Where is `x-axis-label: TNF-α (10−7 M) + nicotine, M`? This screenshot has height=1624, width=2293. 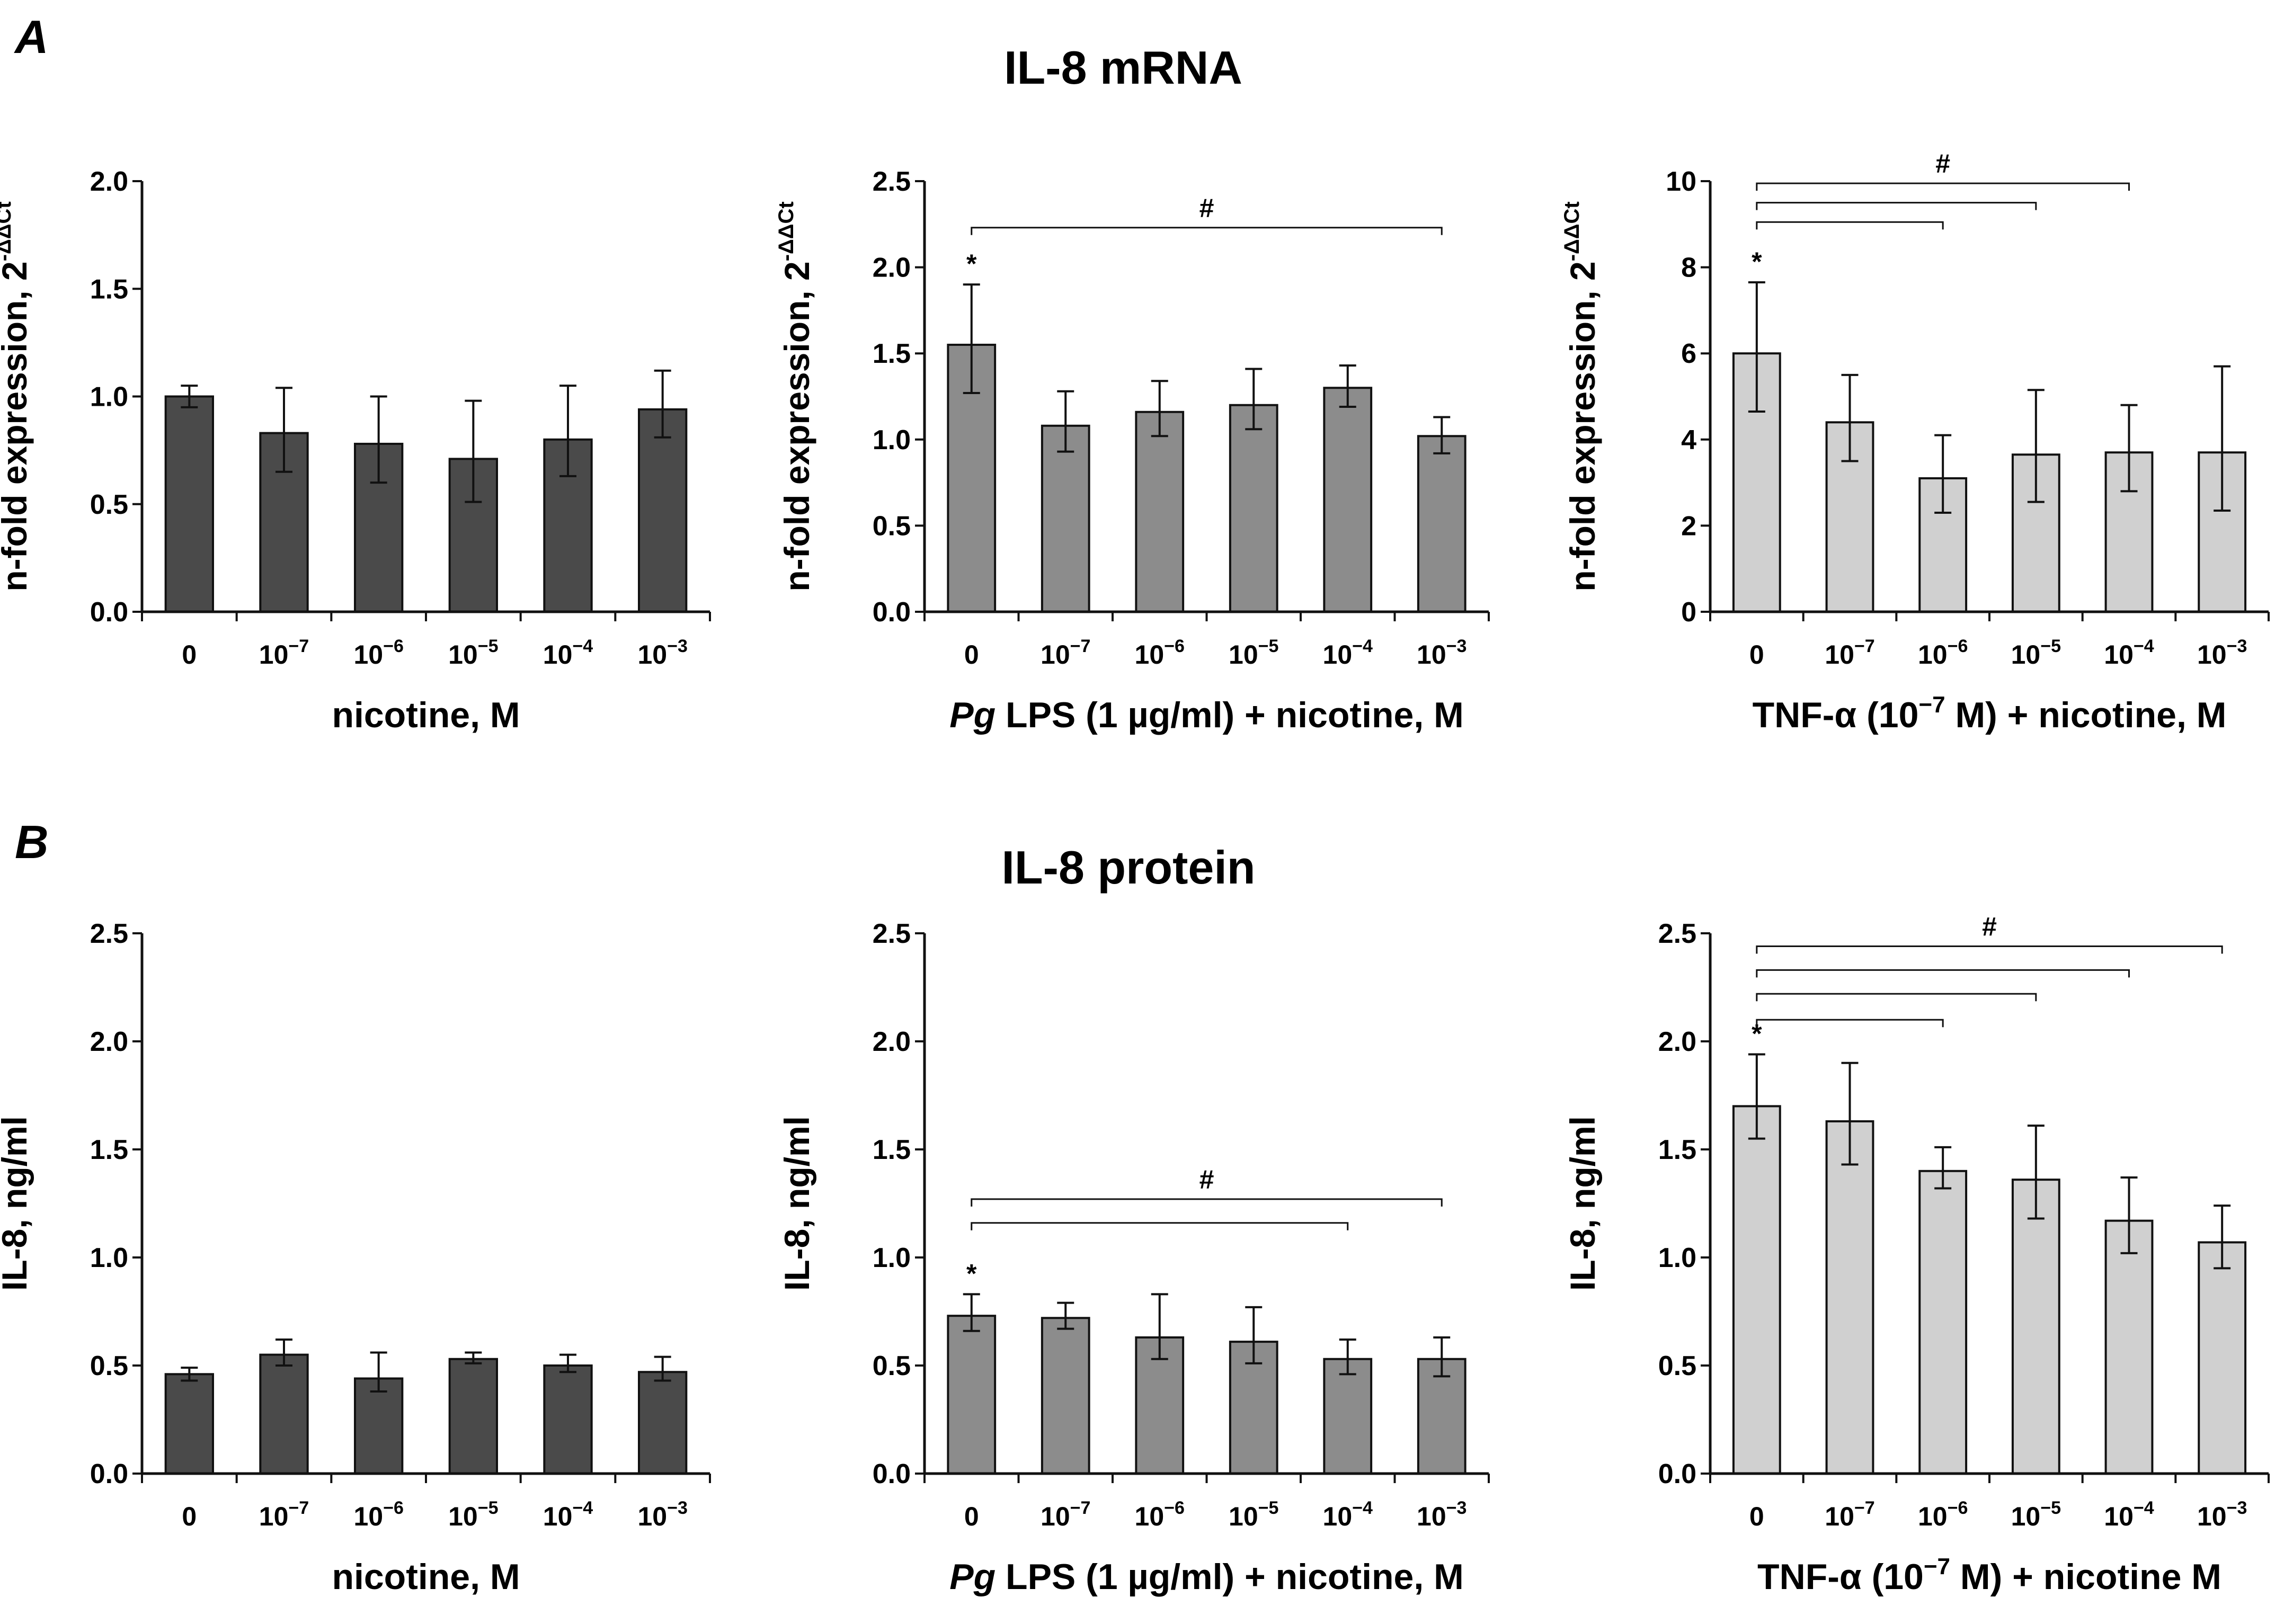
x-axis-label: TNF-α (10−7 M) + nicotine, M is located at coordinates (1990, 713).